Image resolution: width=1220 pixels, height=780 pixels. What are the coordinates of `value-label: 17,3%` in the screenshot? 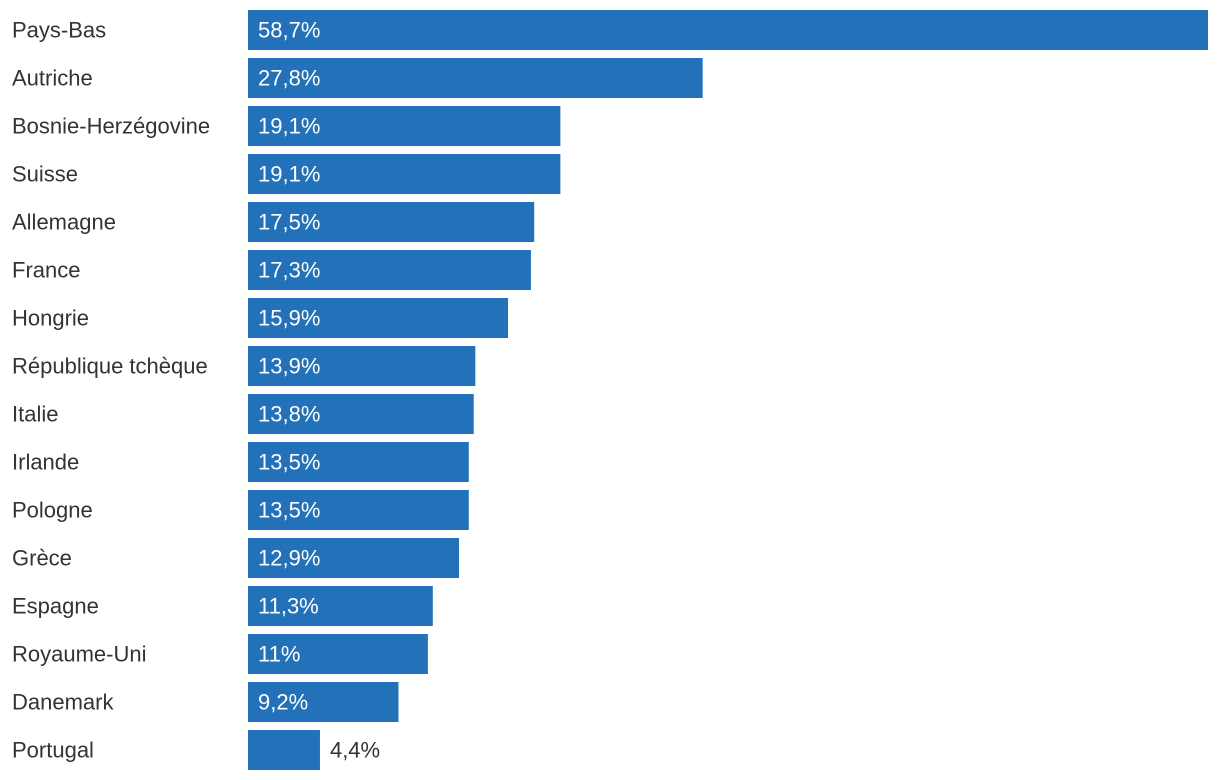 It's located at (289, 270).